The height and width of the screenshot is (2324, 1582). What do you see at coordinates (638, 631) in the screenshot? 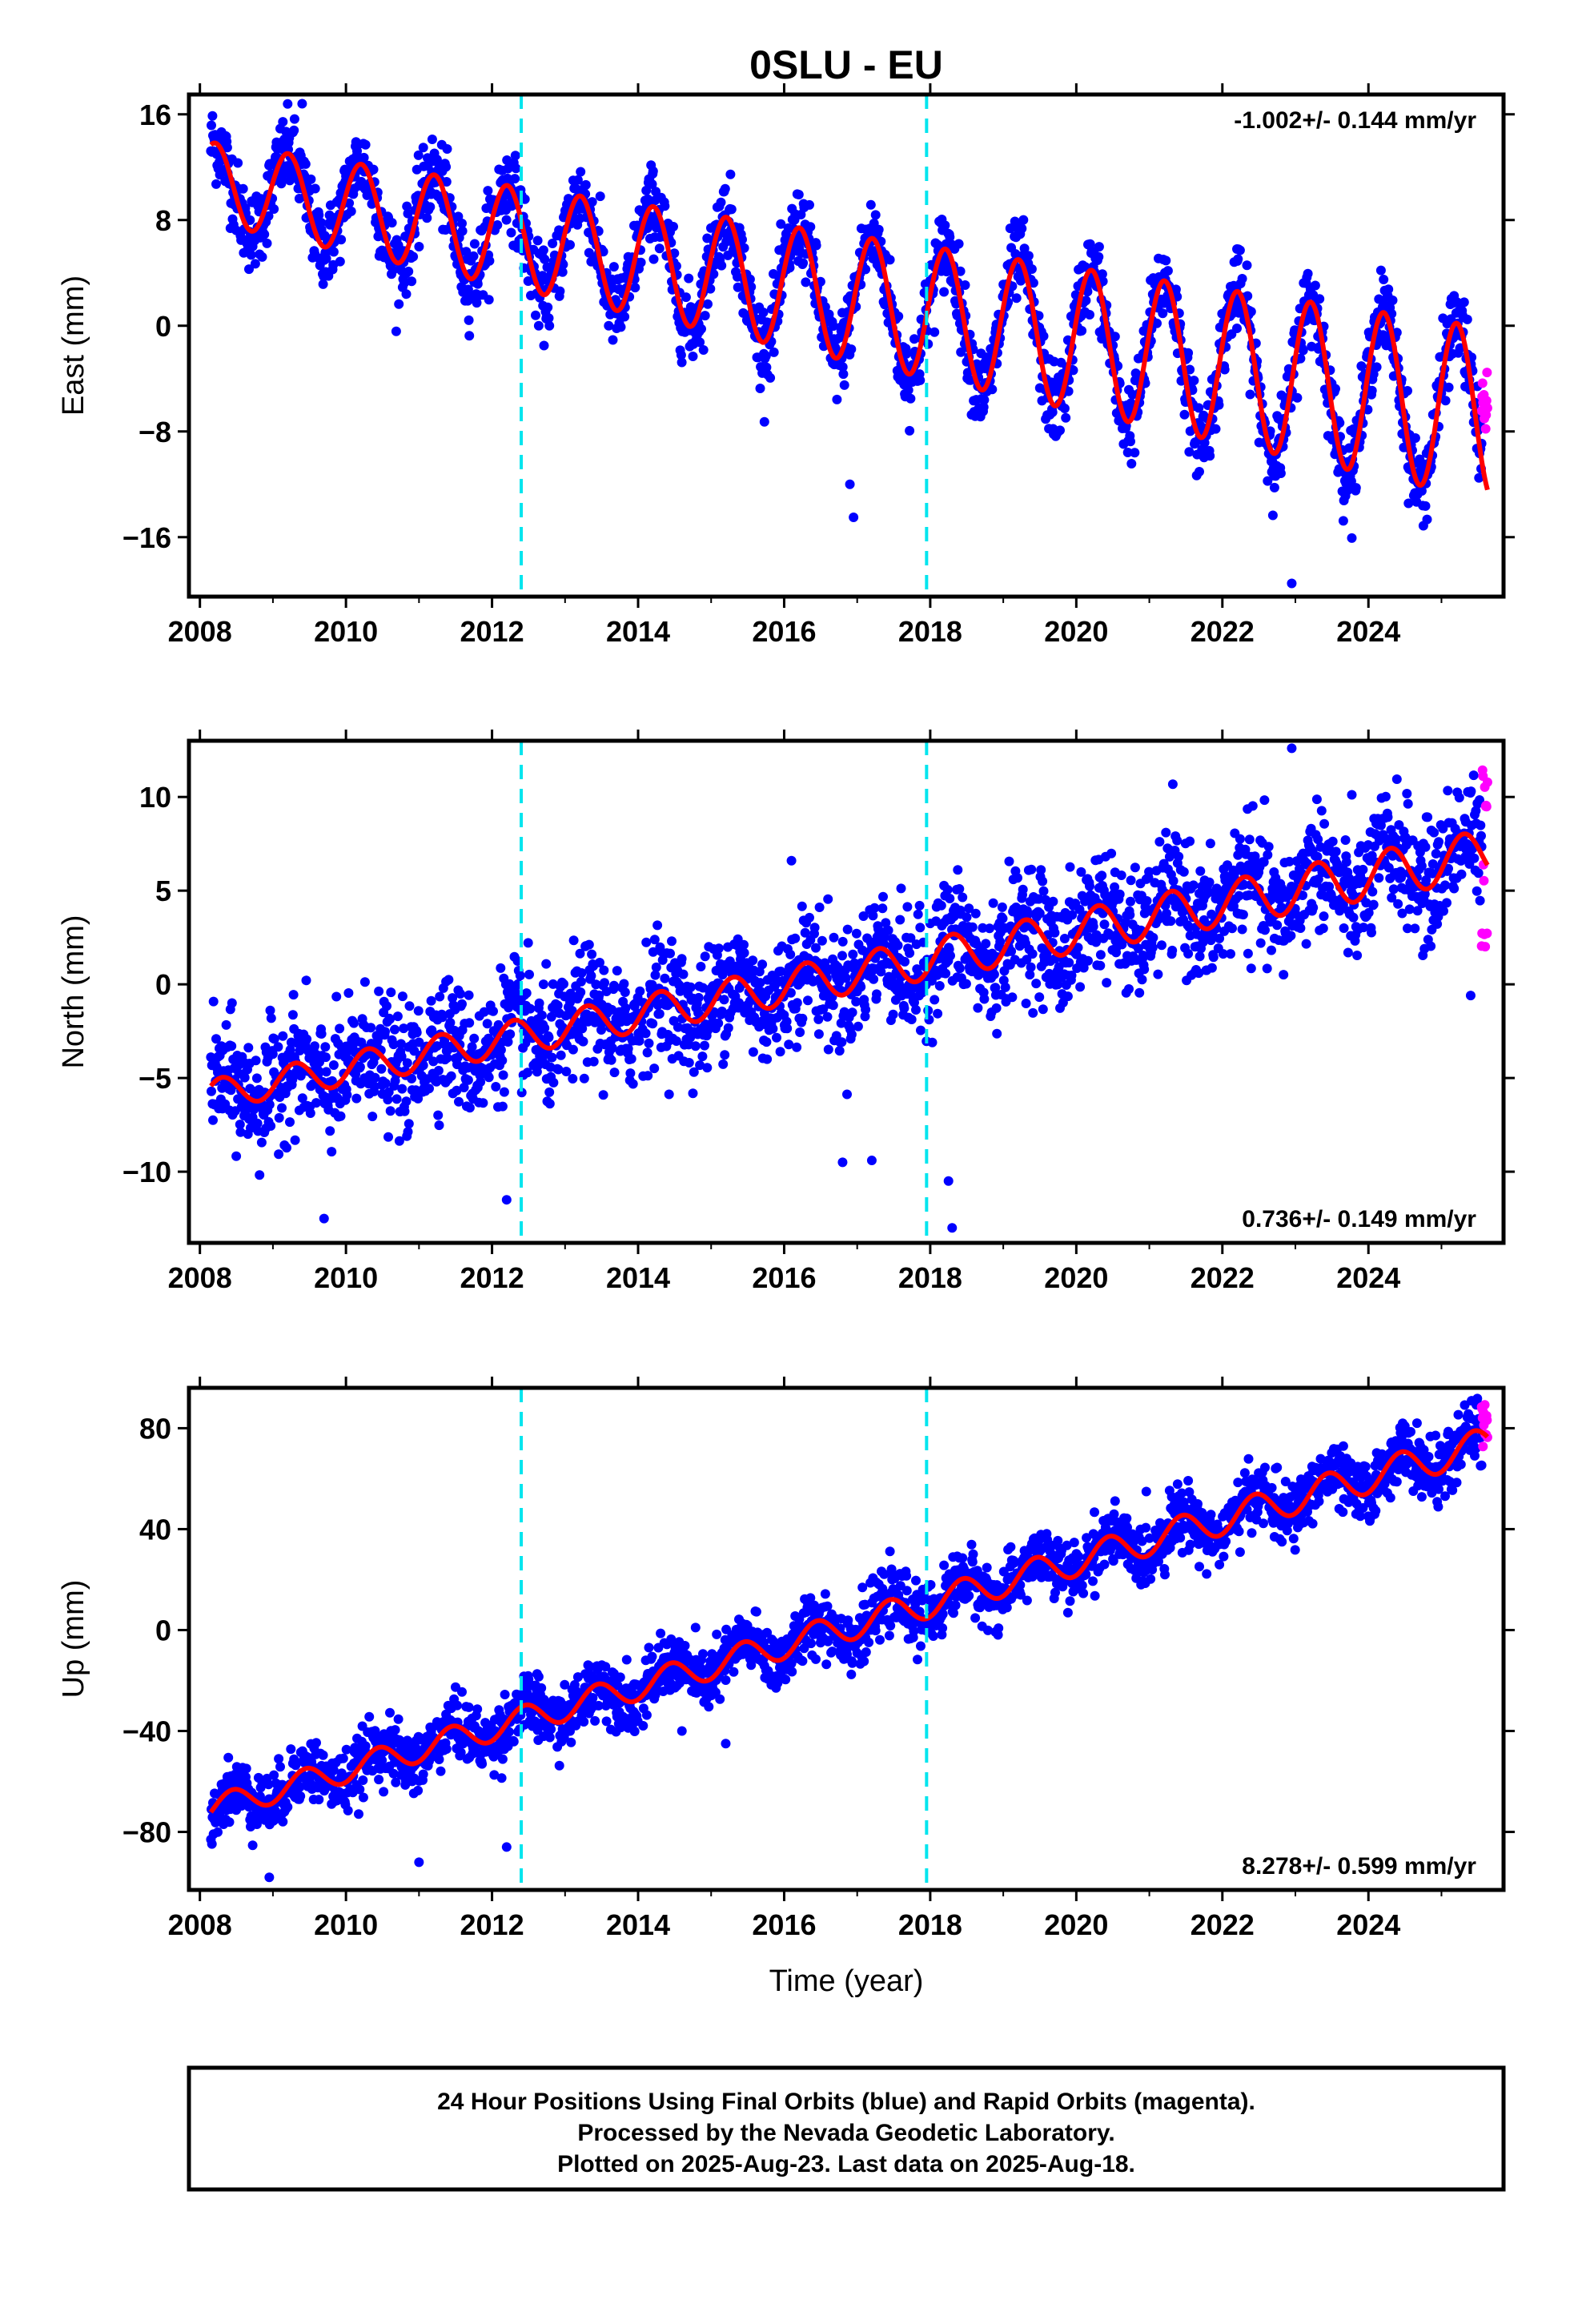
I see `east-x-tick-label: 2014` at bounding box center [638, 631].